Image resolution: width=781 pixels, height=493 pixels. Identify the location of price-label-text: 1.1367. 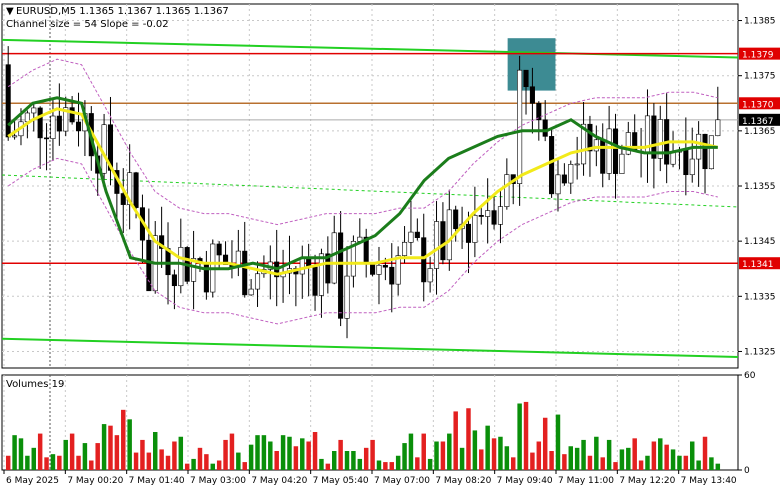
(758, 122).